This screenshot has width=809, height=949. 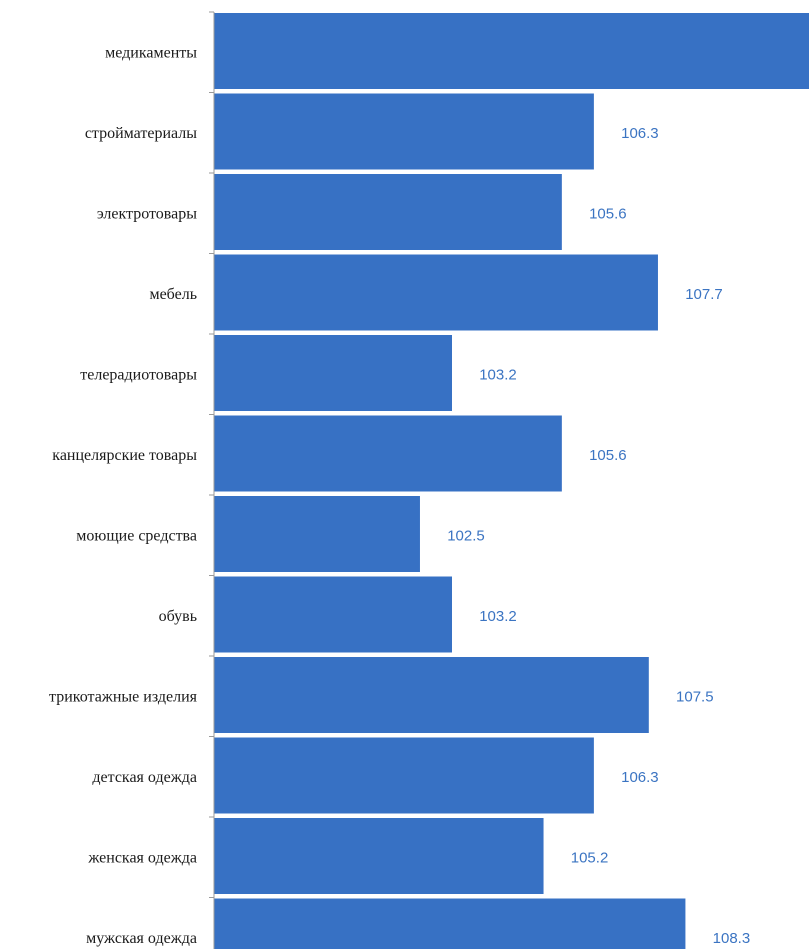 What do you see at coordinates (147, 213) in the screenshot?
I see `category-label: электротовары` at bounding box center [147, 213].